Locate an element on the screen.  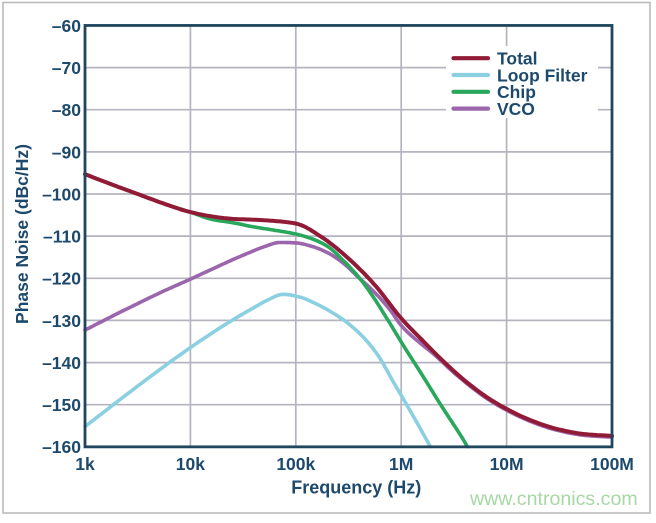
svg-text: –130 is located at coordinates (61, 321).